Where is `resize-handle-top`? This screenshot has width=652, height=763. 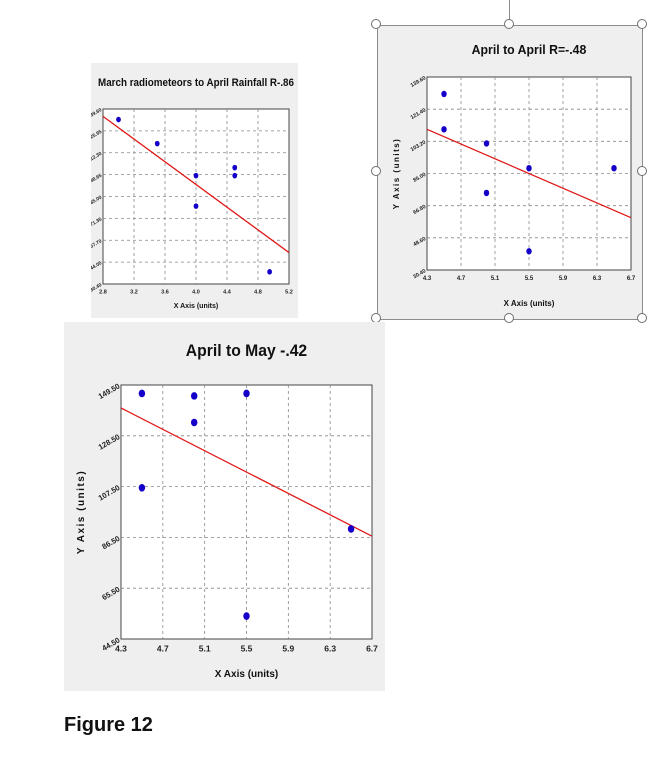
resize-handle-top is located at coordinates (509, 24).